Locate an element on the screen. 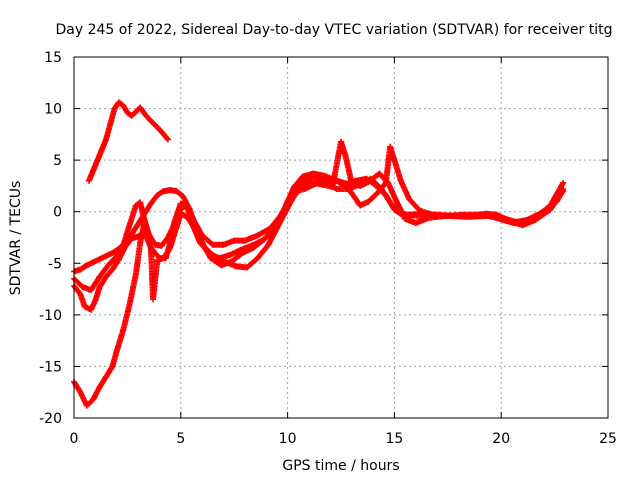  y-tick-label: -10 is located at coordinates (50, 316).